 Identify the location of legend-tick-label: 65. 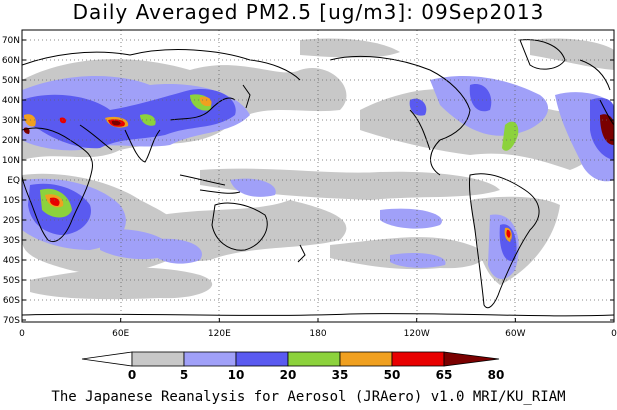
(444, 375).